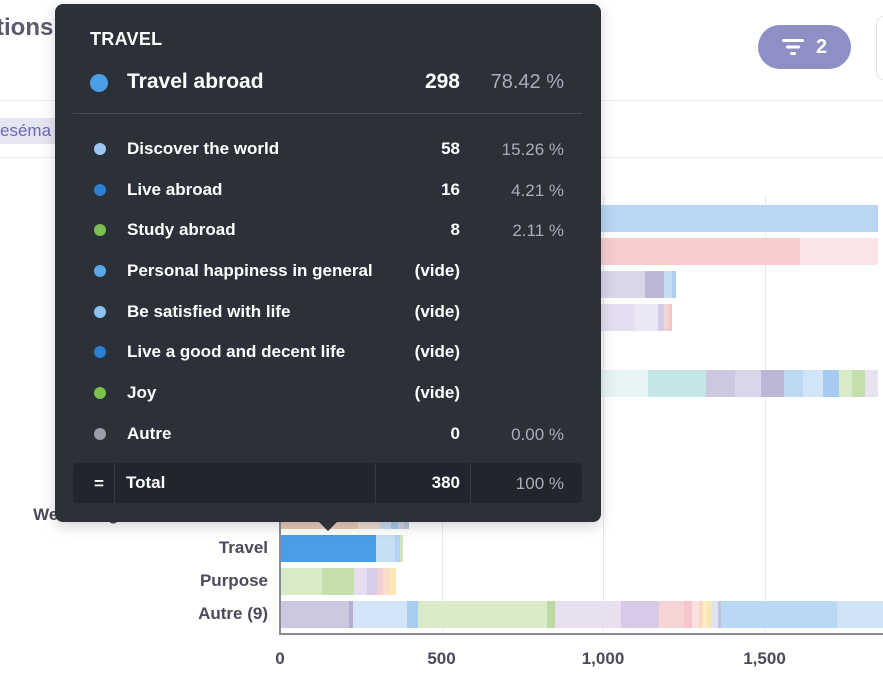  What do you see at coordinates (327, 312) in the screenshot?
I see `tooltip-row: Be satisfied with life (vide)` at bounding box center [327, 312].